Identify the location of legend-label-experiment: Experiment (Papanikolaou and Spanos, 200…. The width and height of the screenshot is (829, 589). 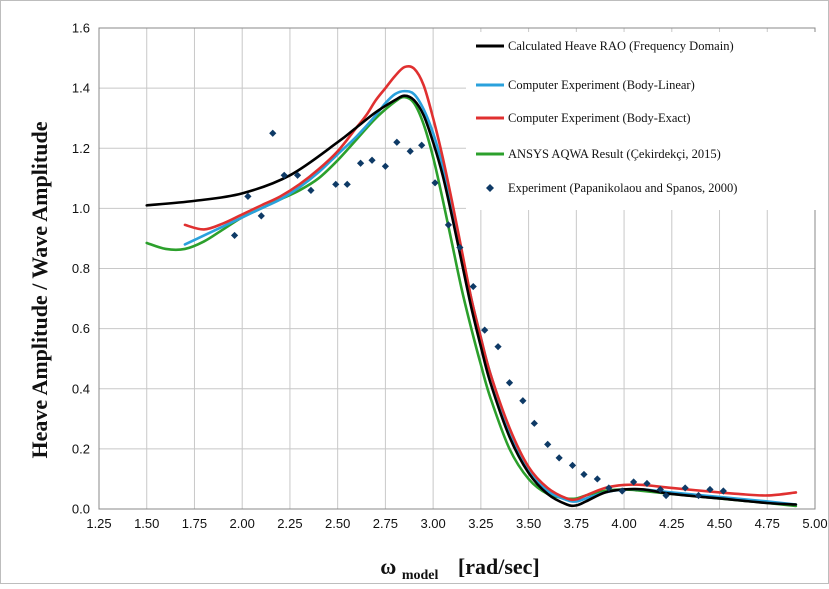
(622, 188).